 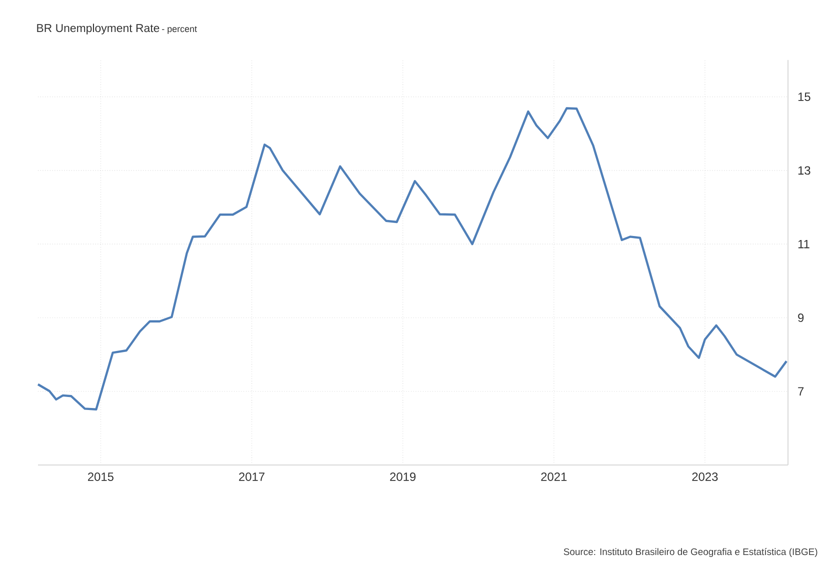 I want to click on x-tick-label: 2015, so click(x=101, y=476).